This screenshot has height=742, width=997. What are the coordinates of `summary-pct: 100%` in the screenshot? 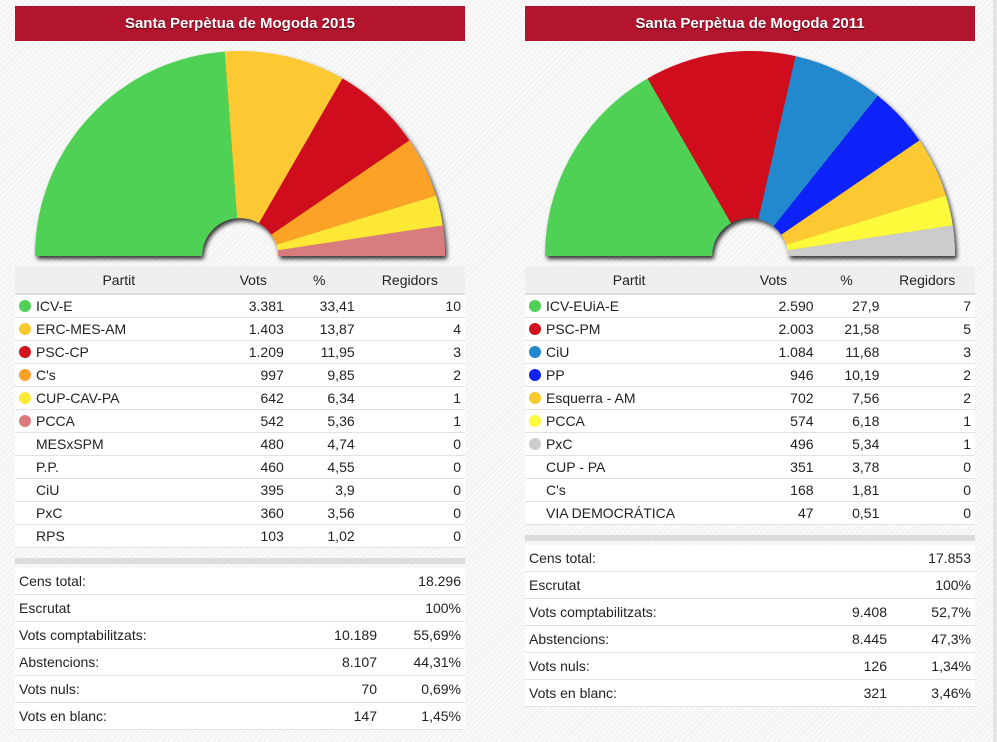 It's located at (933, 585).